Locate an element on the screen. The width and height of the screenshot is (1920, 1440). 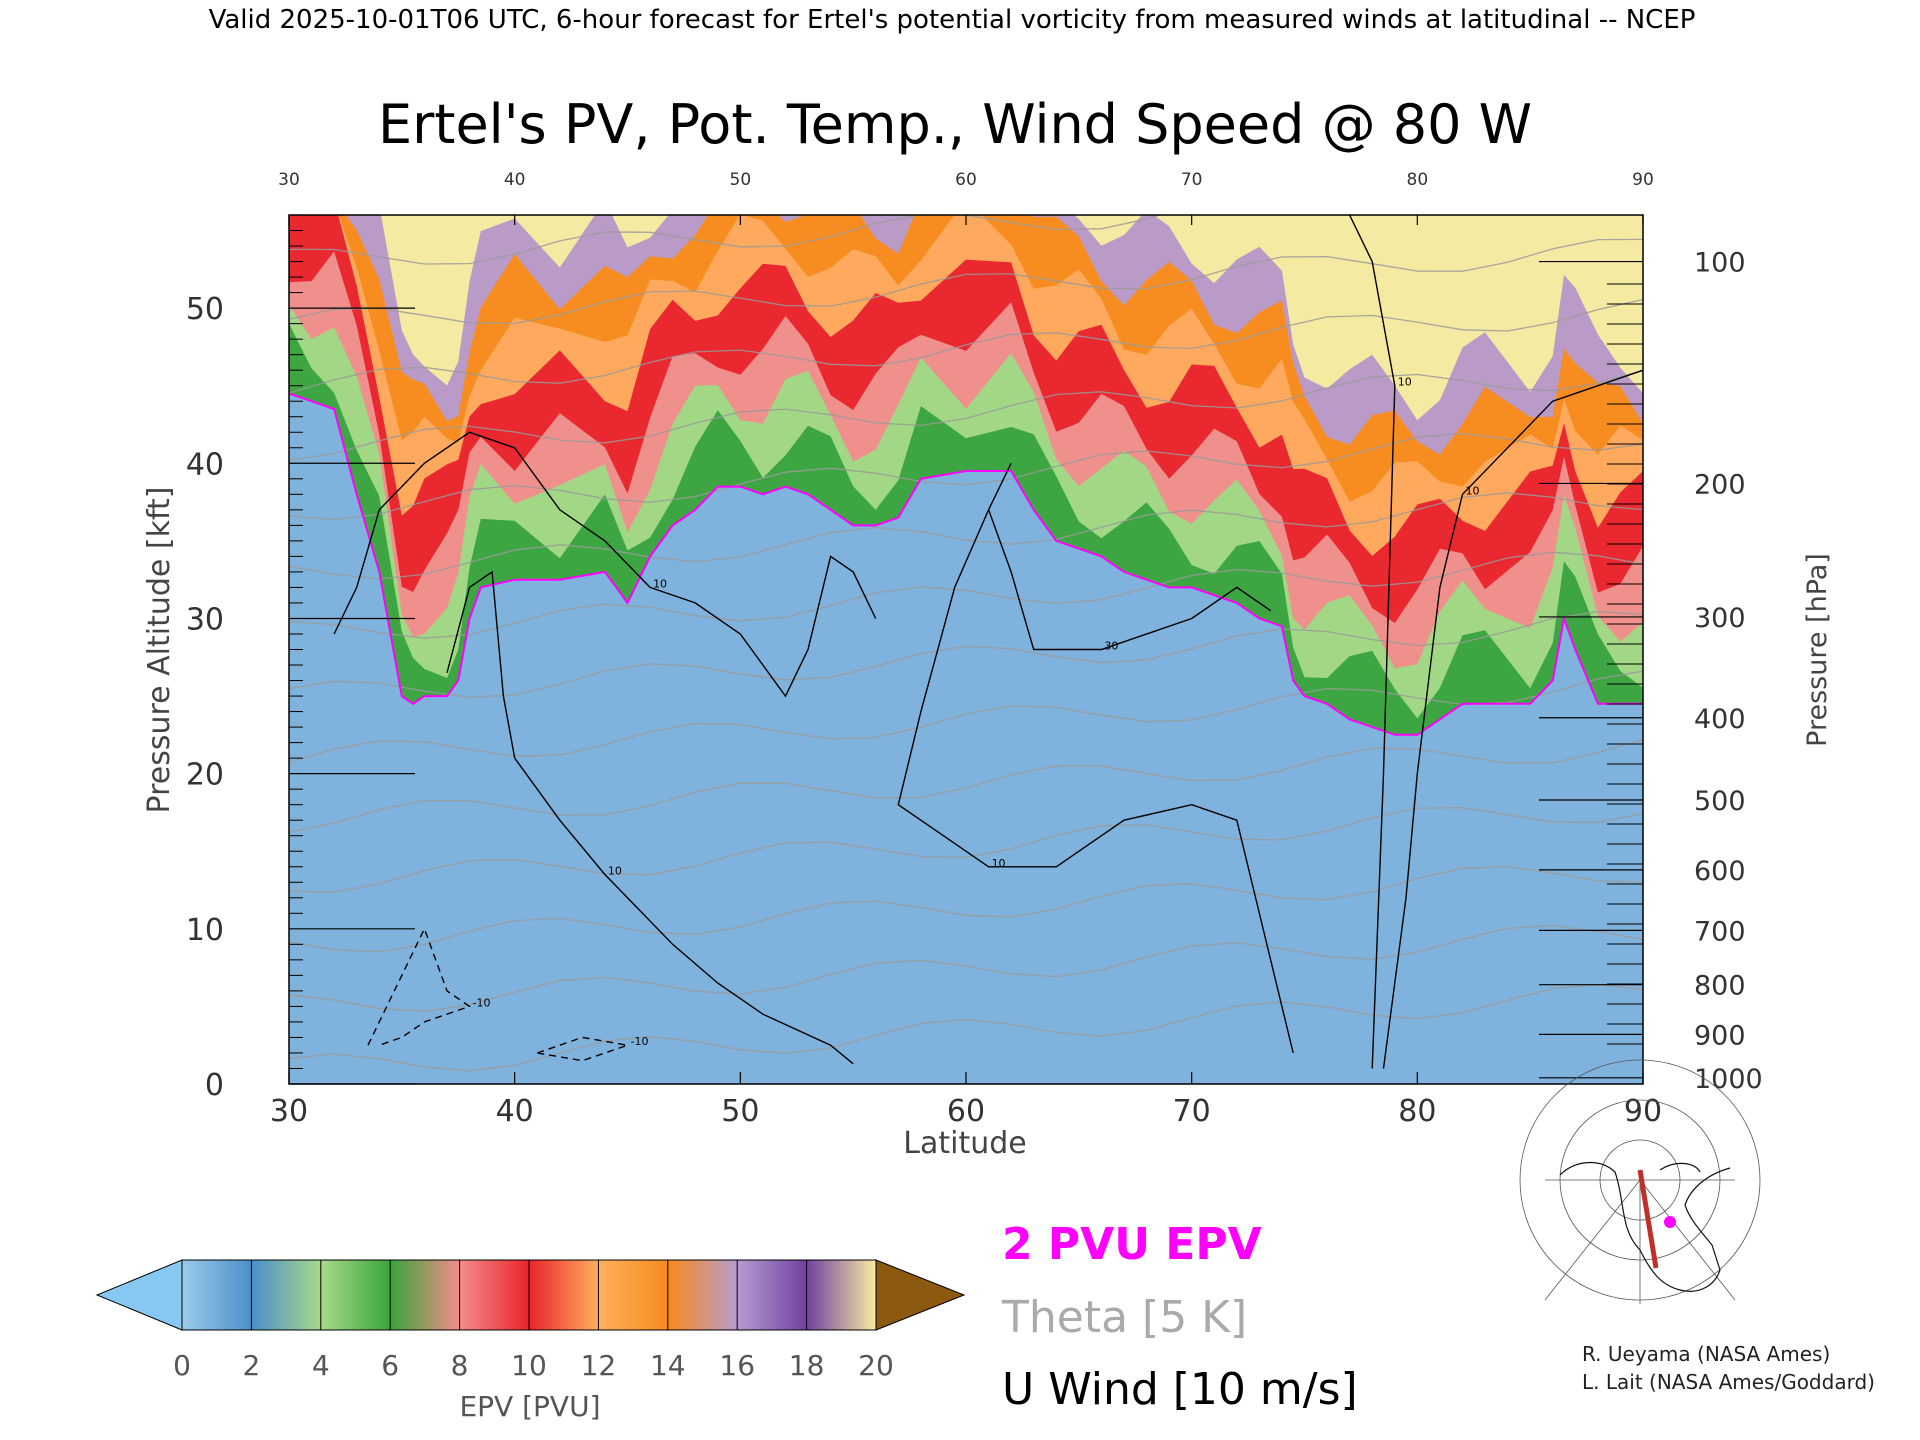
y-tick-label: 0 is located at coordinates (214, 1085).